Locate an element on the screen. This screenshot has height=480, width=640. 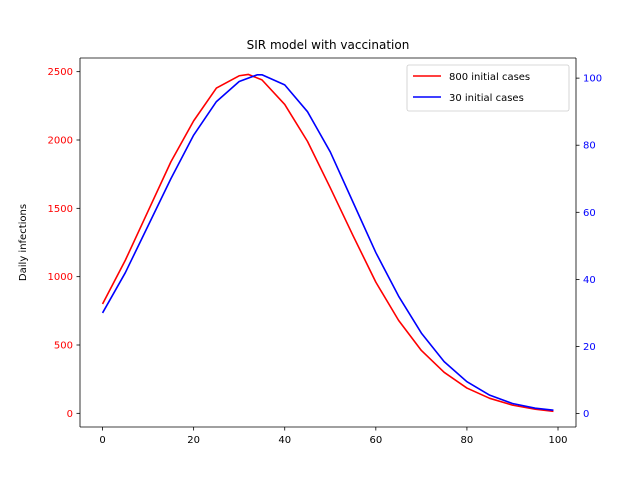
chart-title: SIR model with vaccination is located at coordinates (328, 45).